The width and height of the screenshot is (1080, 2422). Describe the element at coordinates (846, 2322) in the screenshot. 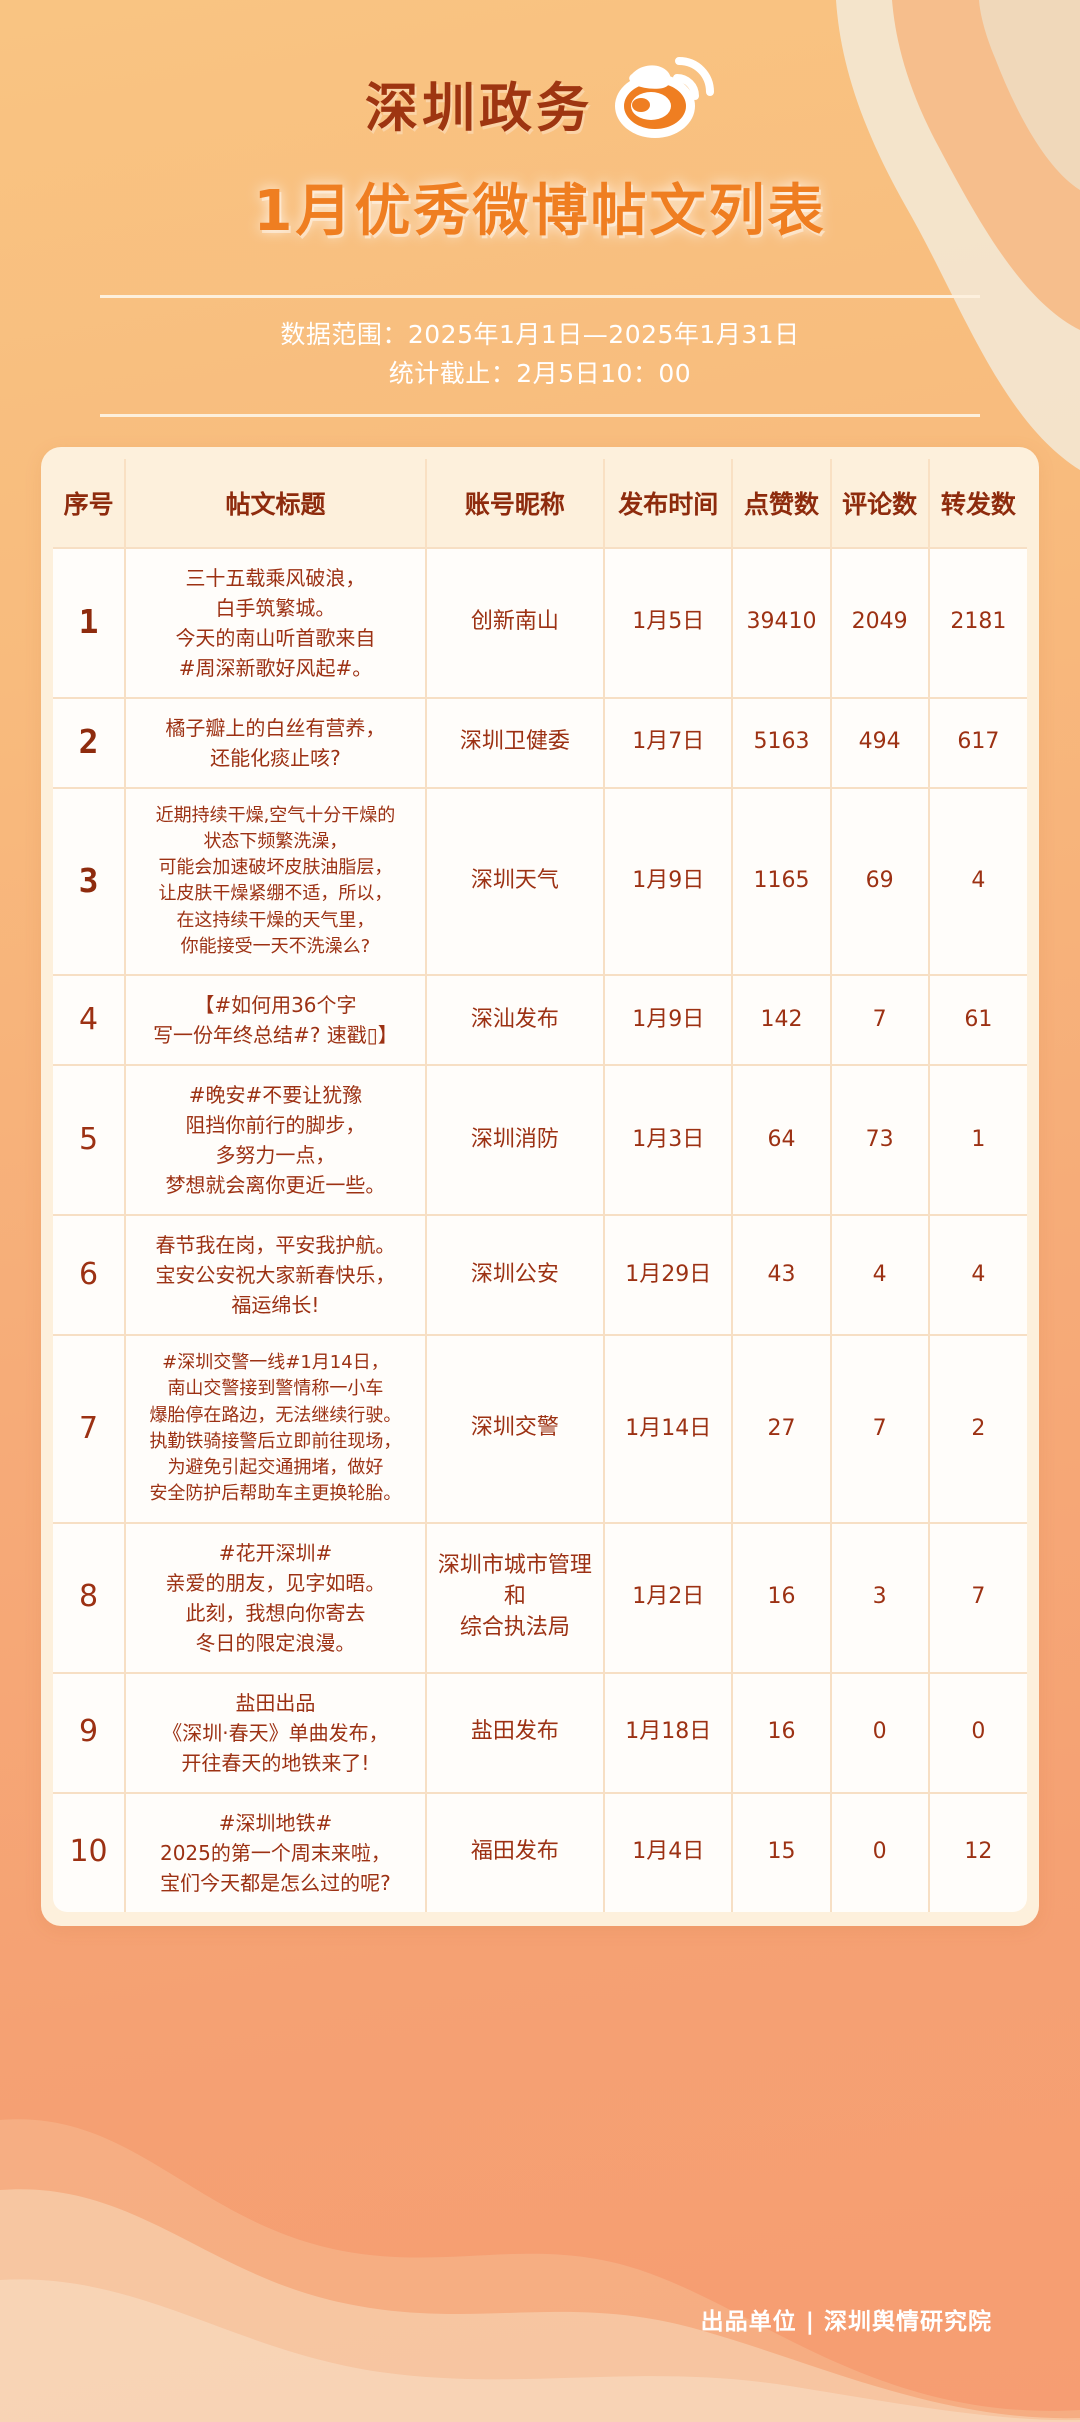

I see `footer-credit: 出品单位 | 深圳舆情研究院` at that location.